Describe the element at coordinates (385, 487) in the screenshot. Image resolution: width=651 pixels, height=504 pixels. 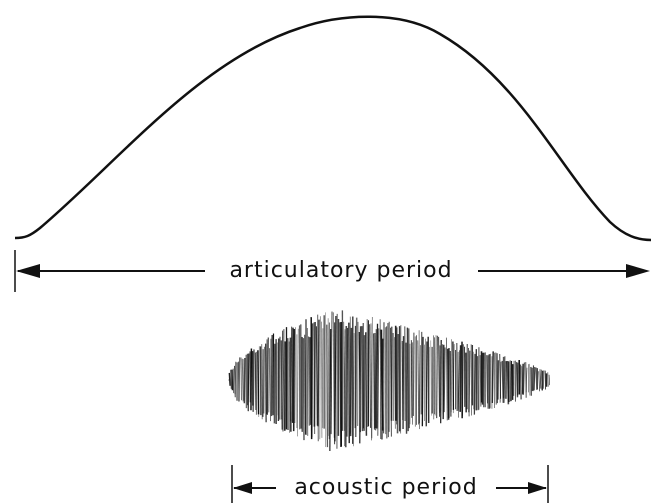
I see `acoustic-label: acoustic period` at that location.